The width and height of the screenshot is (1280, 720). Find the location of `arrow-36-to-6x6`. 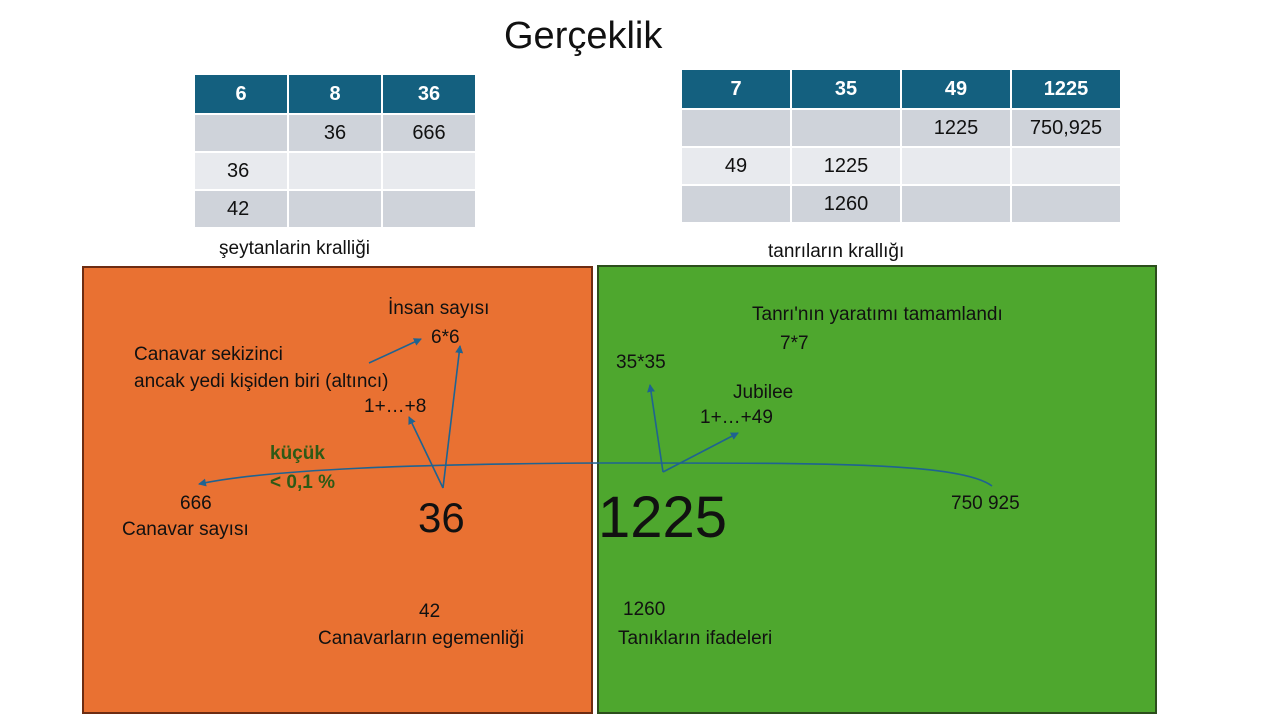

arrow-36-to-6x6 is located at coordinates (451, 417).